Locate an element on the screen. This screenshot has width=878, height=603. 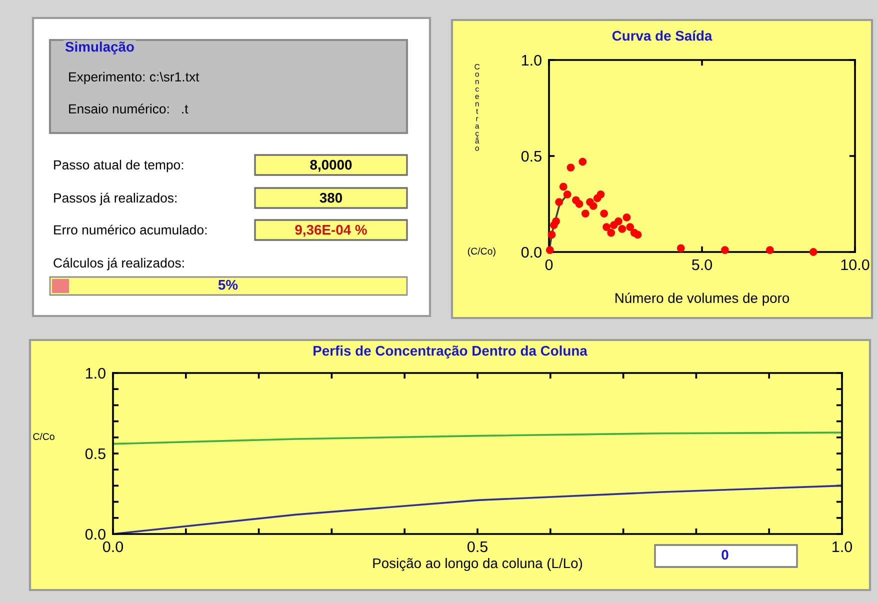
x-axis-title: Posição ao longo da coluna (L/Lo) is located at coordinates (477, 564).